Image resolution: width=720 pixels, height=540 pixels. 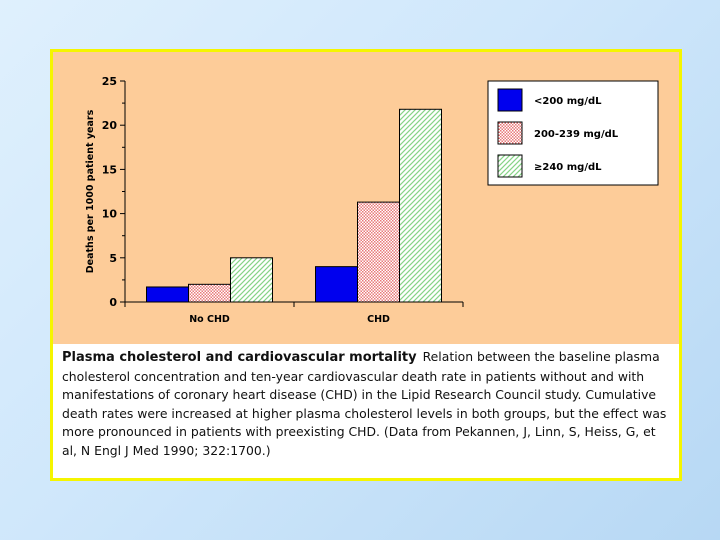 What do you see at coordinates (568, 167) in the screenshot?
I see `legend-label: ≥240 mg/dL` at bounding box center [568, 167].